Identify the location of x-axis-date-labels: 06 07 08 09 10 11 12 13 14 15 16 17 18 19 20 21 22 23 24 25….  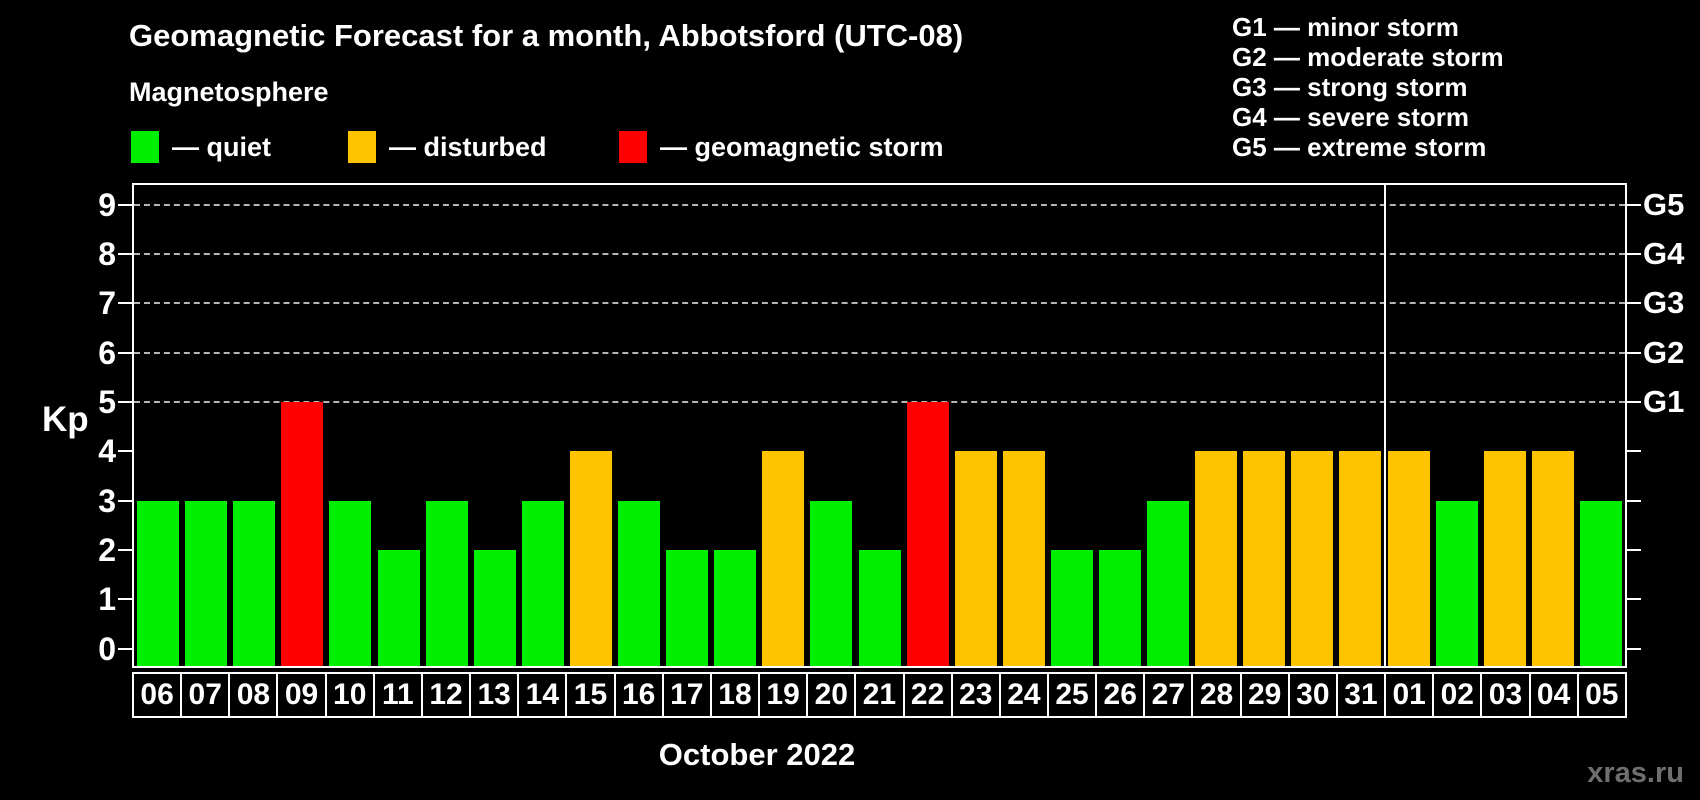
(879, 695).